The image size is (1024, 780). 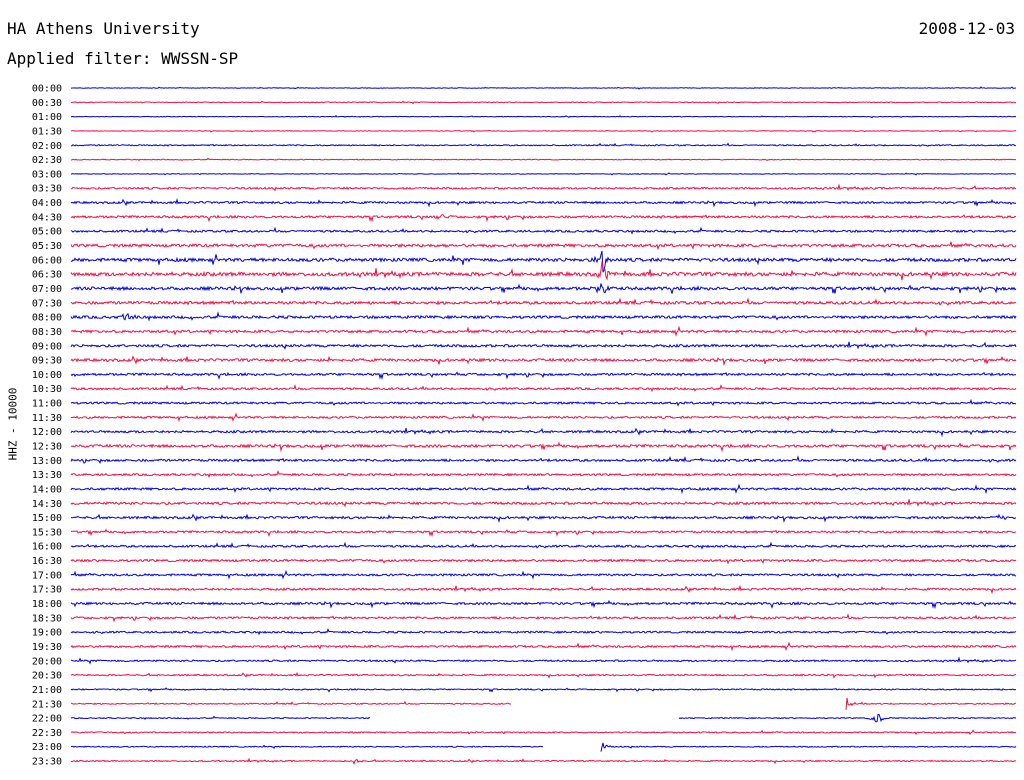 I want to click on row-time-label: 12:00, so click(x=47, y=432).